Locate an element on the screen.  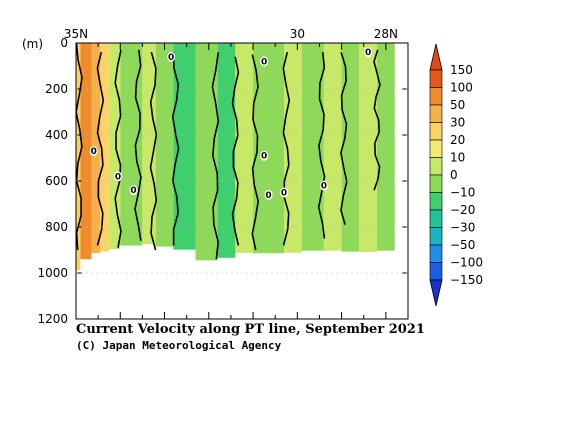
colorbar-label: 30 is located at coordinates (457, 123).